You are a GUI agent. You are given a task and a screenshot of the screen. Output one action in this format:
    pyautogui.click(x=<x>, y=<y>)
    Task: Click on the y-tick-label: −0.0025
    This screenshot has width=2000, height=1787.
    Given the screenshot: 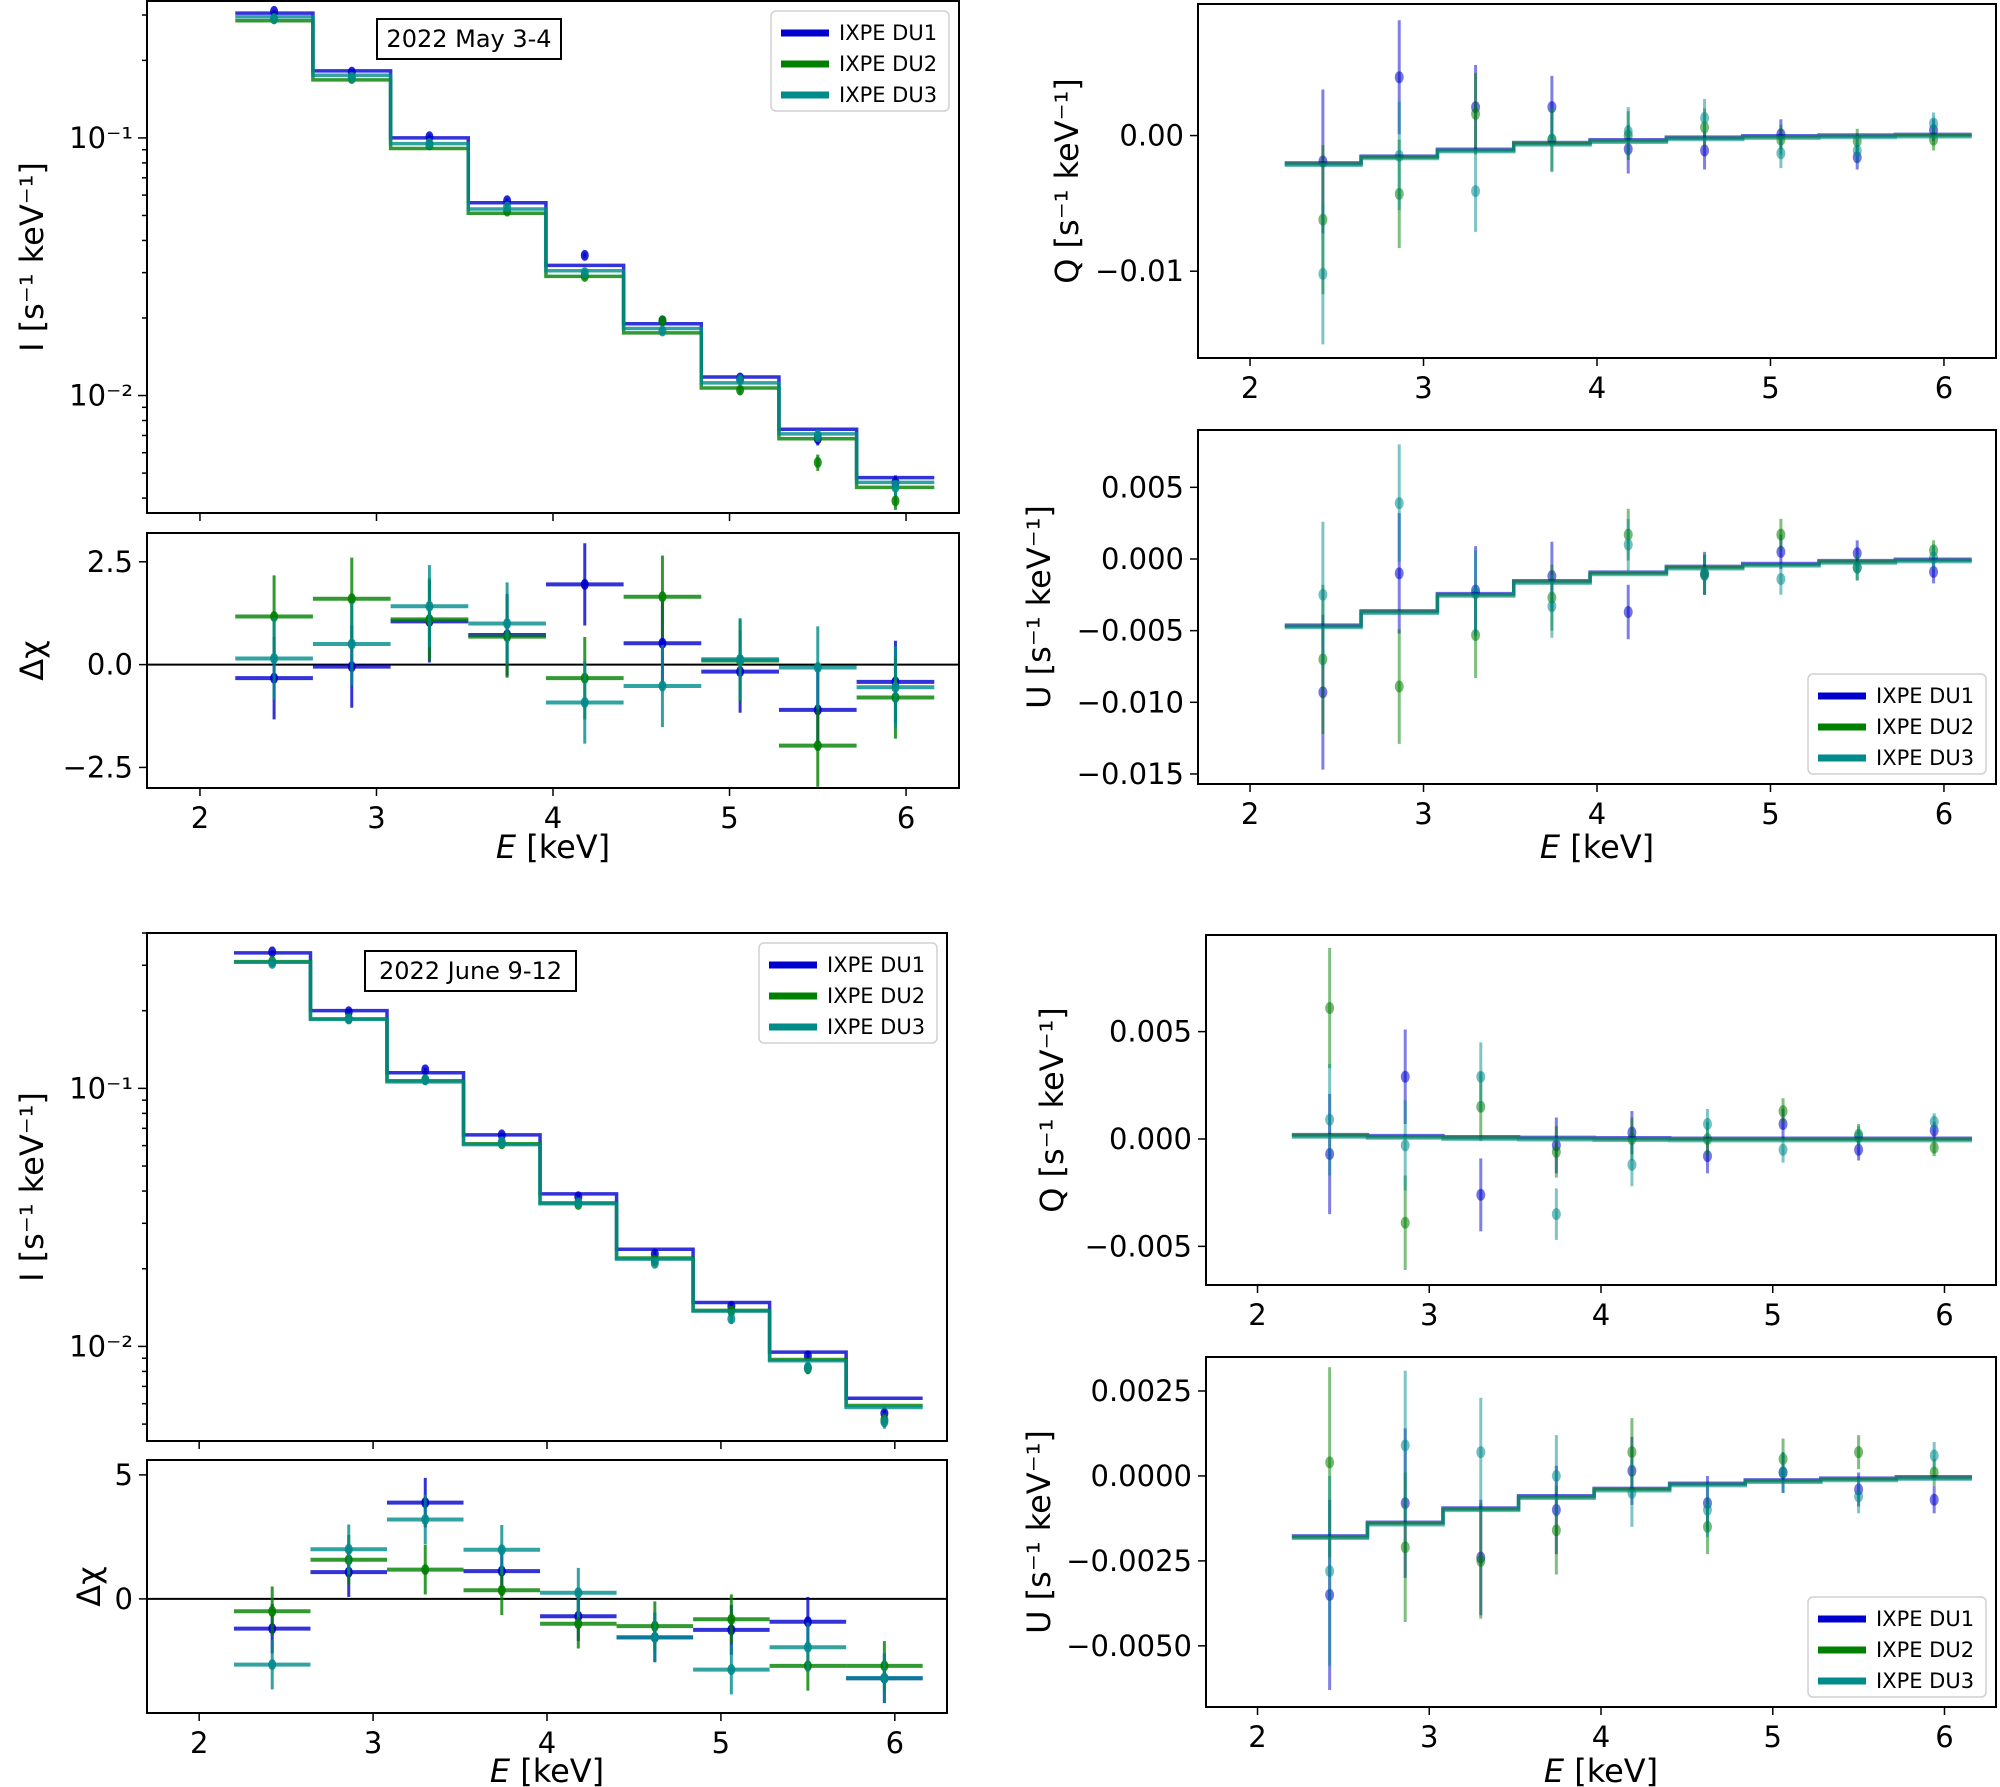 What is the action you would take?
    pyautogui.click(x=1129, y=1561)
    